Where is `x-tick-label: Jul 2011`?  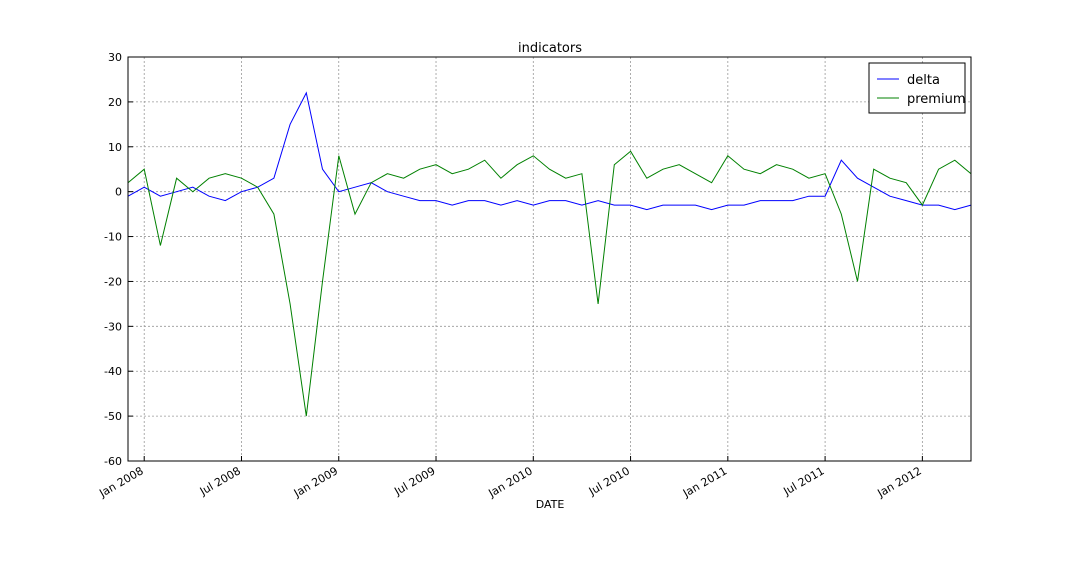
x-tick-label: Jul 2011 is located at coordinates (803, 481).